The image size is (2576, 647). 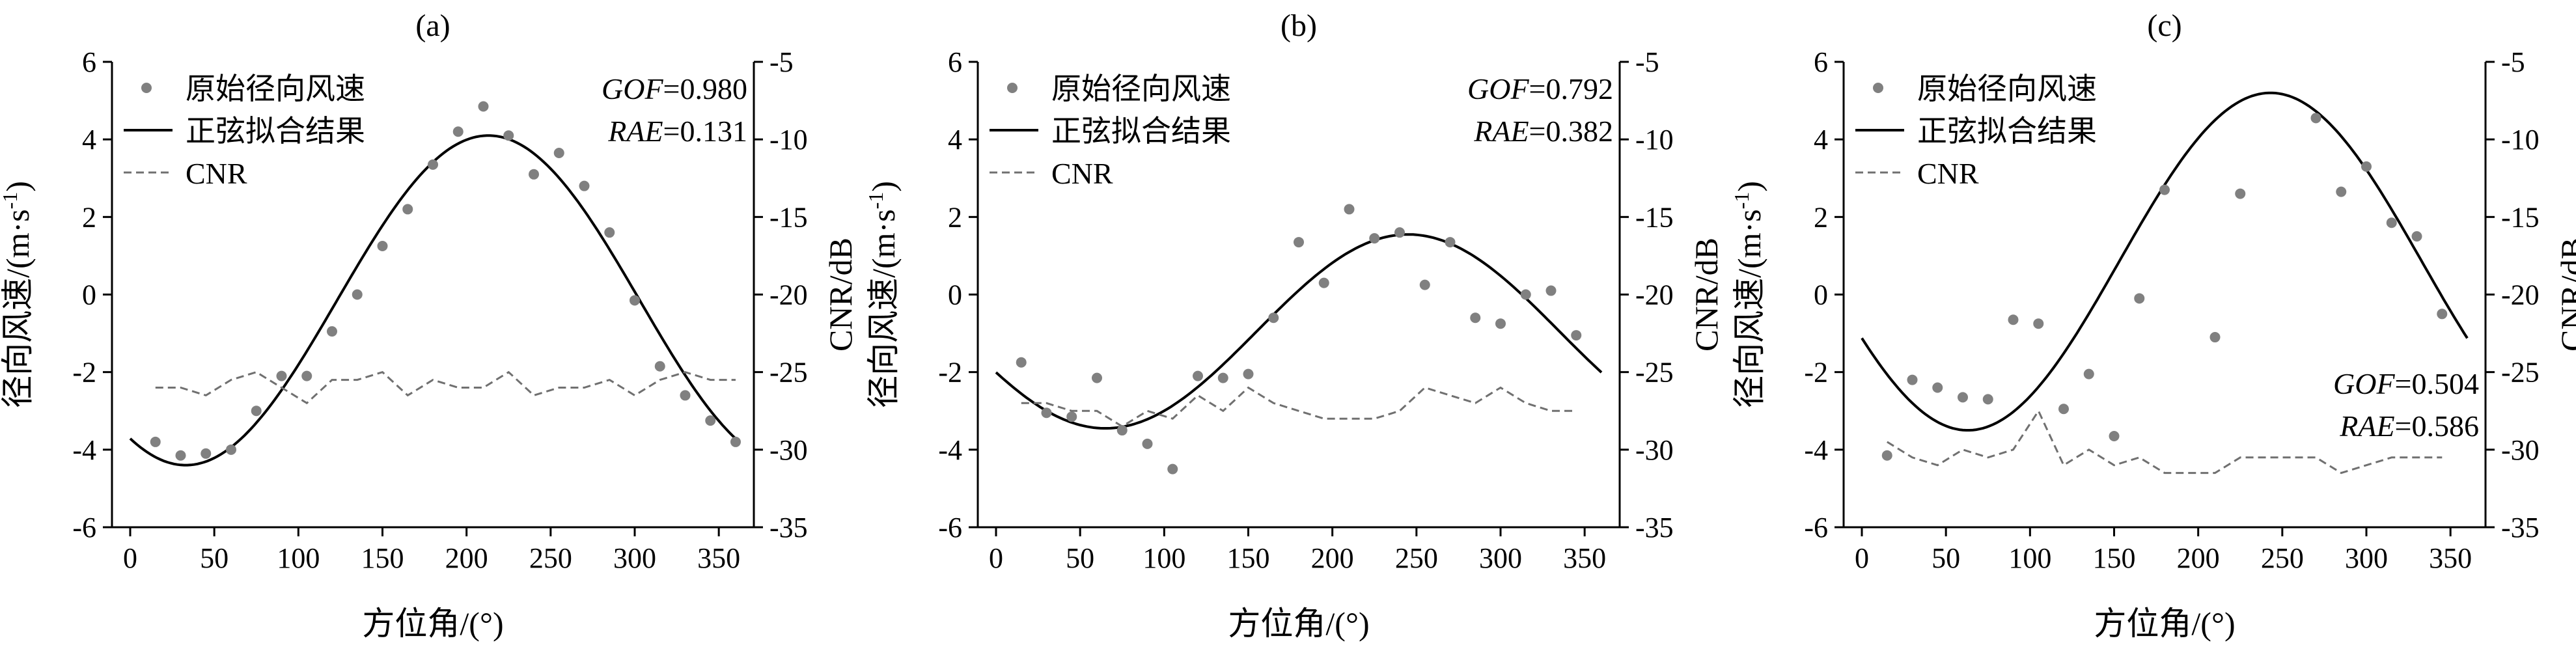 What do you see at coordinates (705, 131) in the screenshot?
I see `rae-value: =0.131` at bounding box center [705, 131].